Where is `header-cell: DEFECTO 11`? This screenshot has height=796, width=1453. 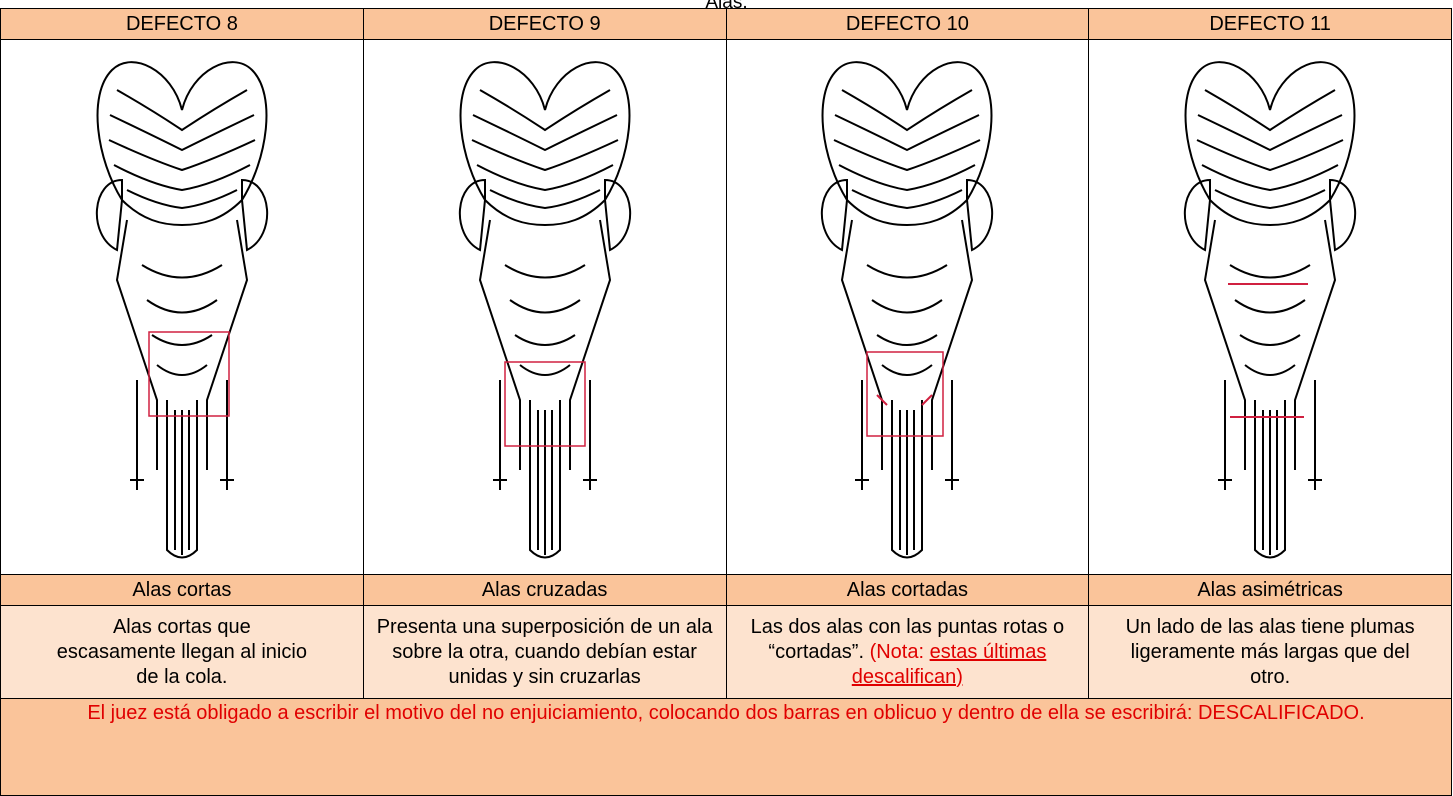 header-cell: DEFECTO 11 is located at coordinates (1270, 24).